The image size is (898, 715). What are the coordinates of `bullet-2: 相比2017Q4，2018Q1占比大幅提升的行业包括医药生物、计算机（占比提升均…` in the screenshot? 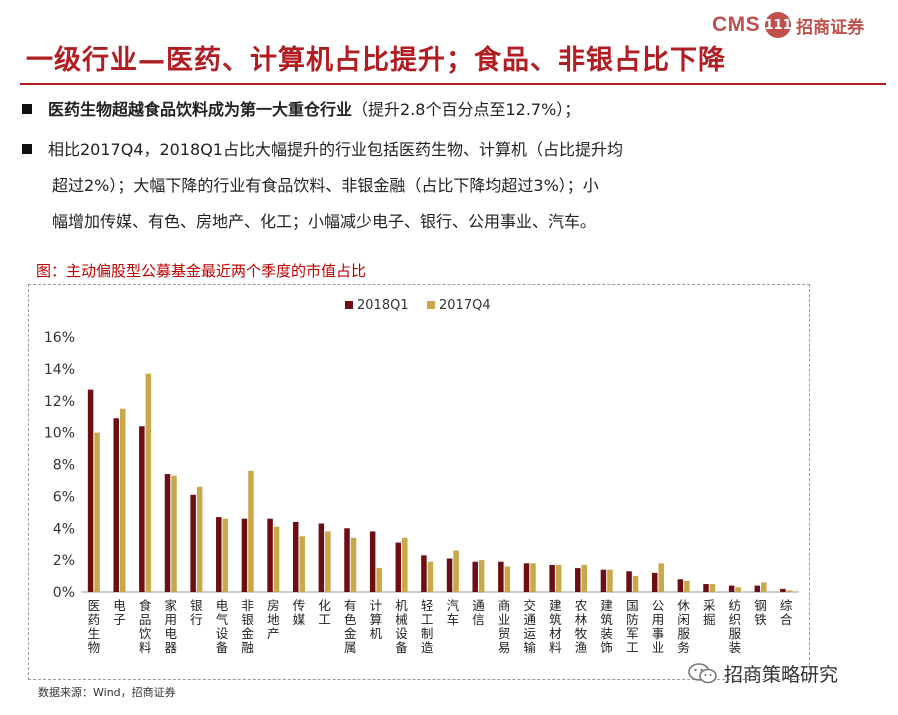 It's located at (422, 186).